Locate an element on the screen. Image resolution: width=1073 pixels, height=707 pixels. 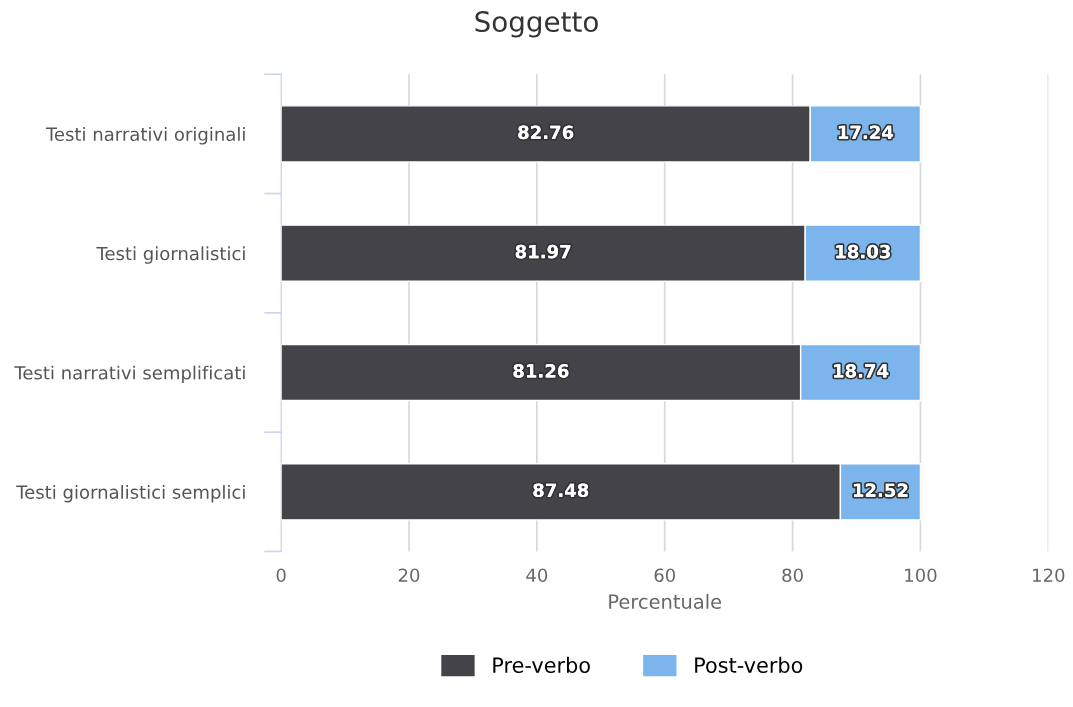
chart-title: Soggetto is located at coordinates (536, 24).